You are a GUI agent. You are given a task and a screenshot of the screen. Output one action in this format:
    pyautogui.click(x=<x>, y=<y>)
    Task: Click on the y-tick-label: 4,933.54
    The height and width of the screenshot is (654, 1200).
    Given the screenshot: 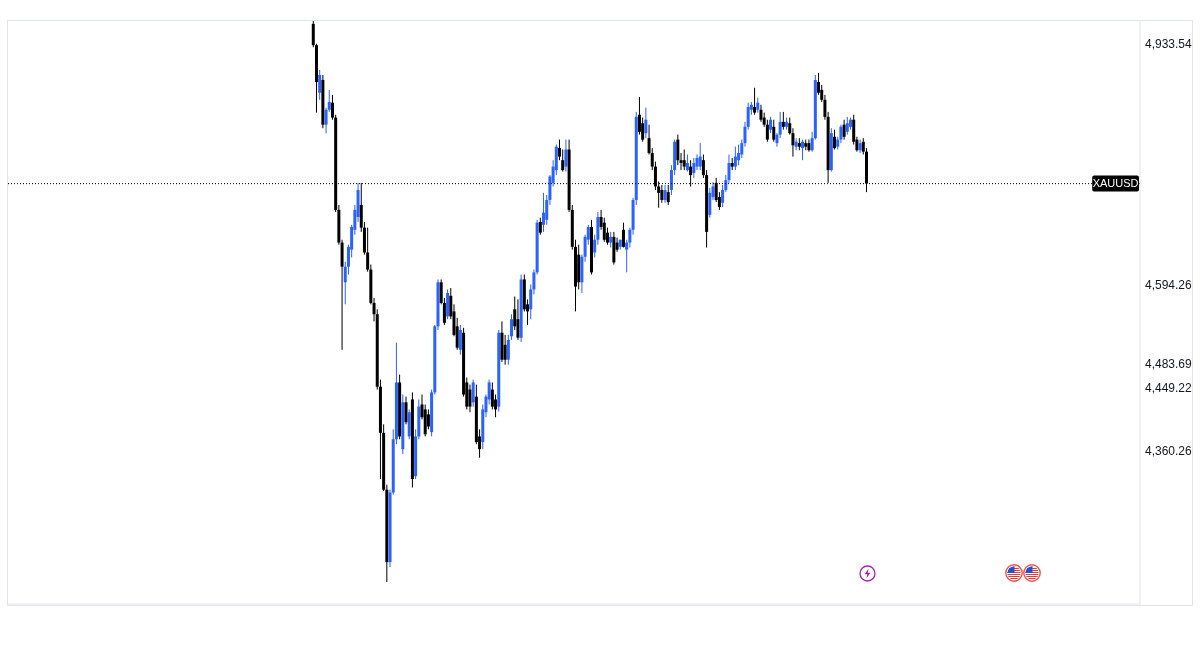 What is the action you would take?
    pyautogui.click(x=1169, y=44)
    